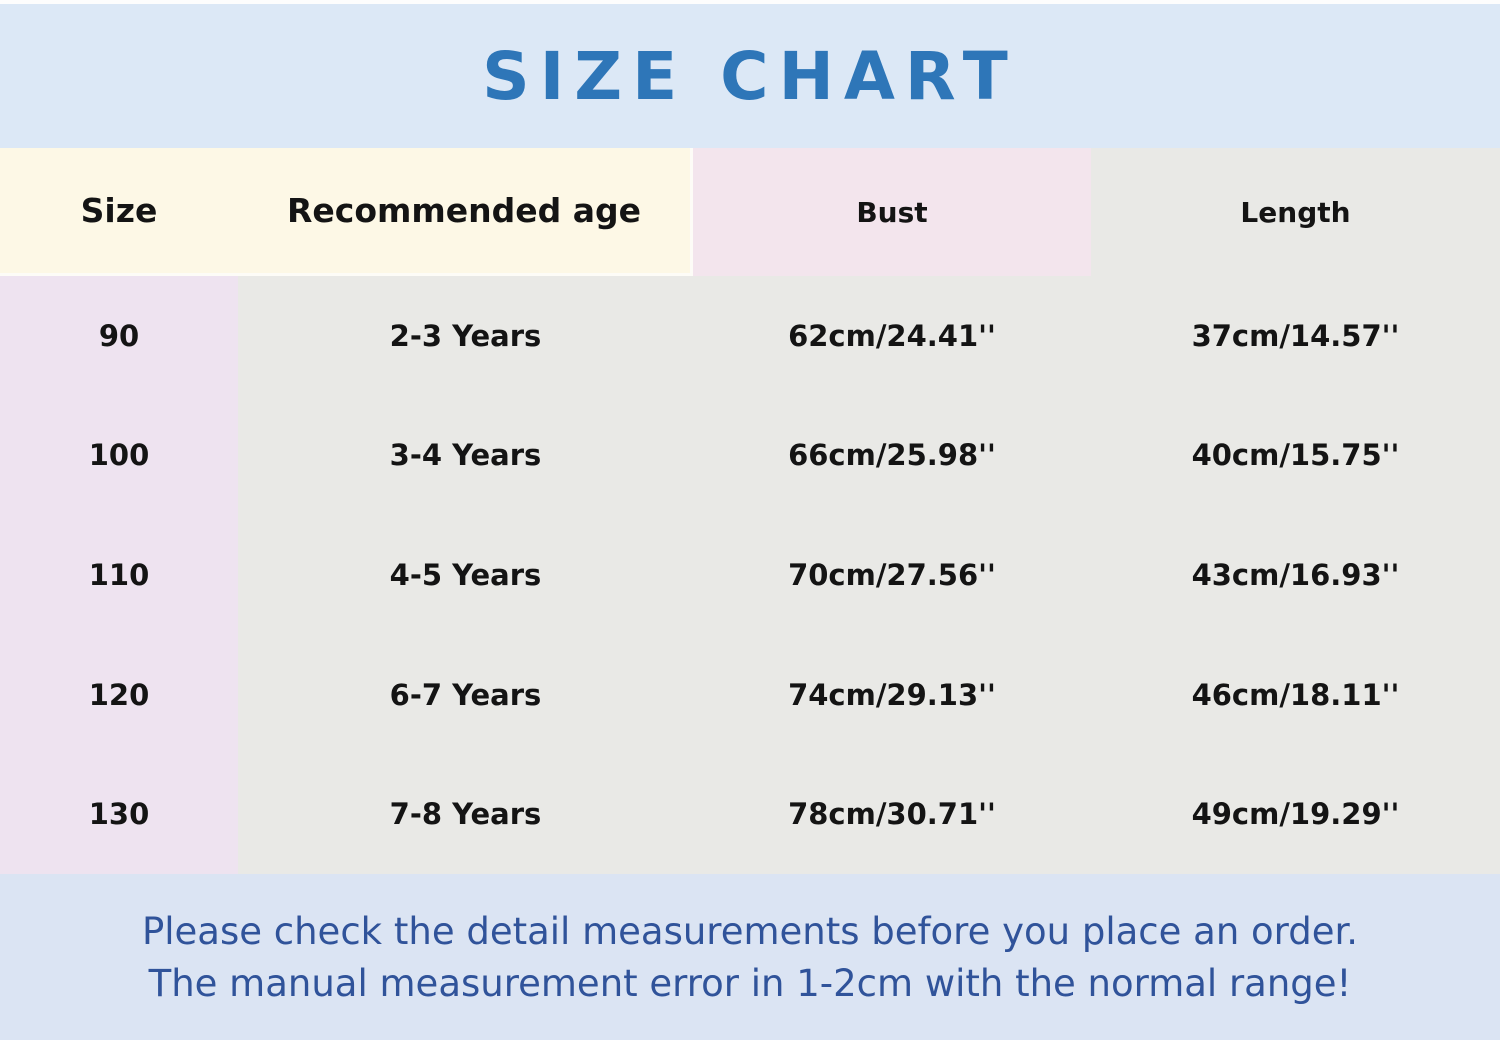 The width and height of the screenshot is (1500, 1040). I want to click on cell-age: 3-4 Years, so click(465, 455).